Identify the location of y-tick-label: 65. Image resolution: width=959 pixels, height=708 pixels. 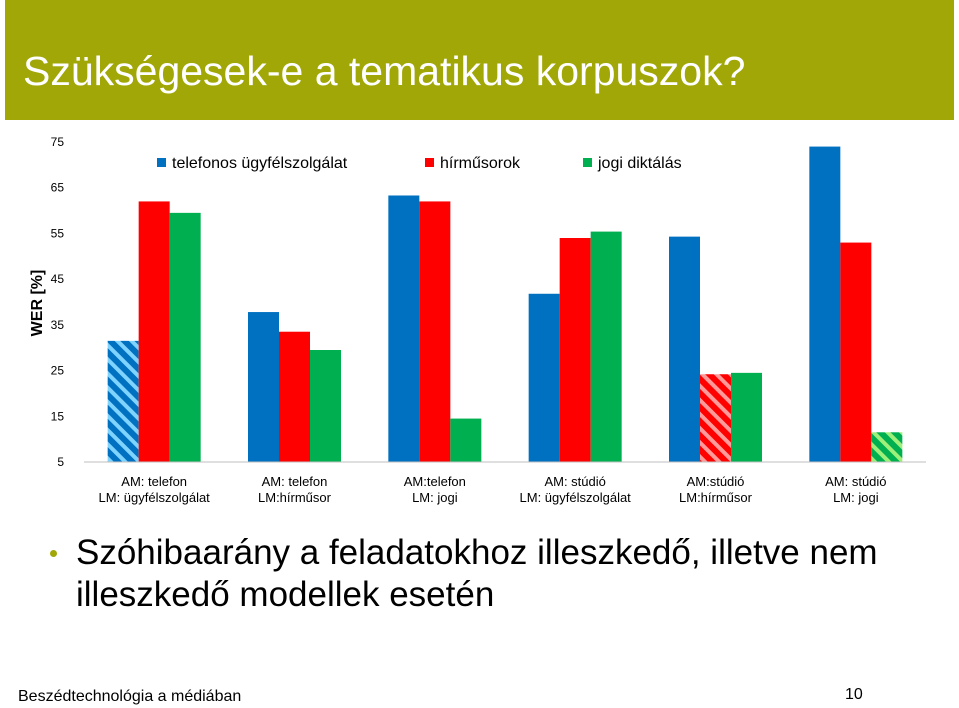
(58, 188).